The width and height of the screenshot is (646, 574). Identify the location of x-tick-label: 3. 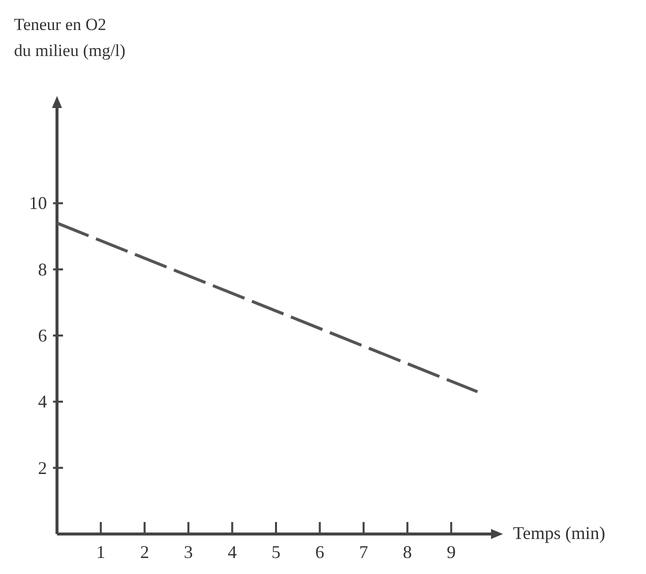
(188, 552).